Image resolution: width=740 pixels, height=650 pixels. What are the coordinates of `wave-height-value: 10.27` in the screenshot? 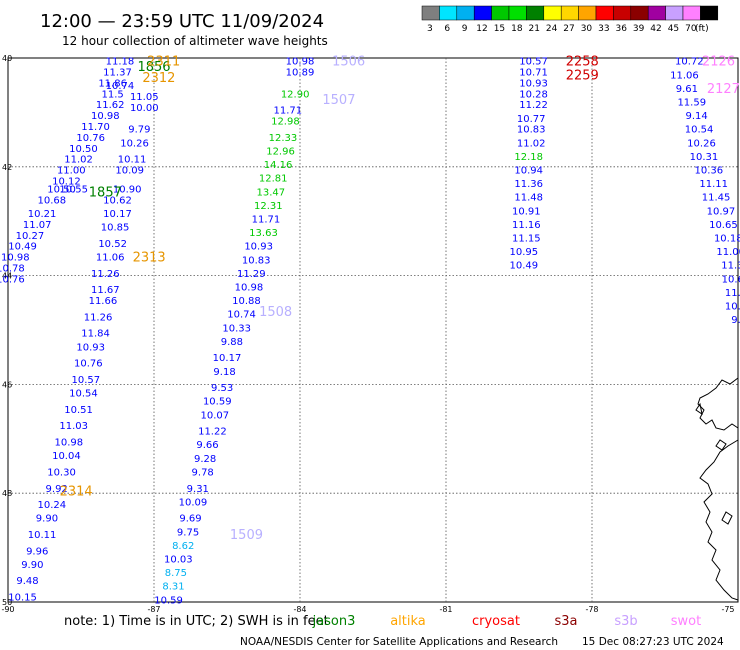 It's located at (30, 236).